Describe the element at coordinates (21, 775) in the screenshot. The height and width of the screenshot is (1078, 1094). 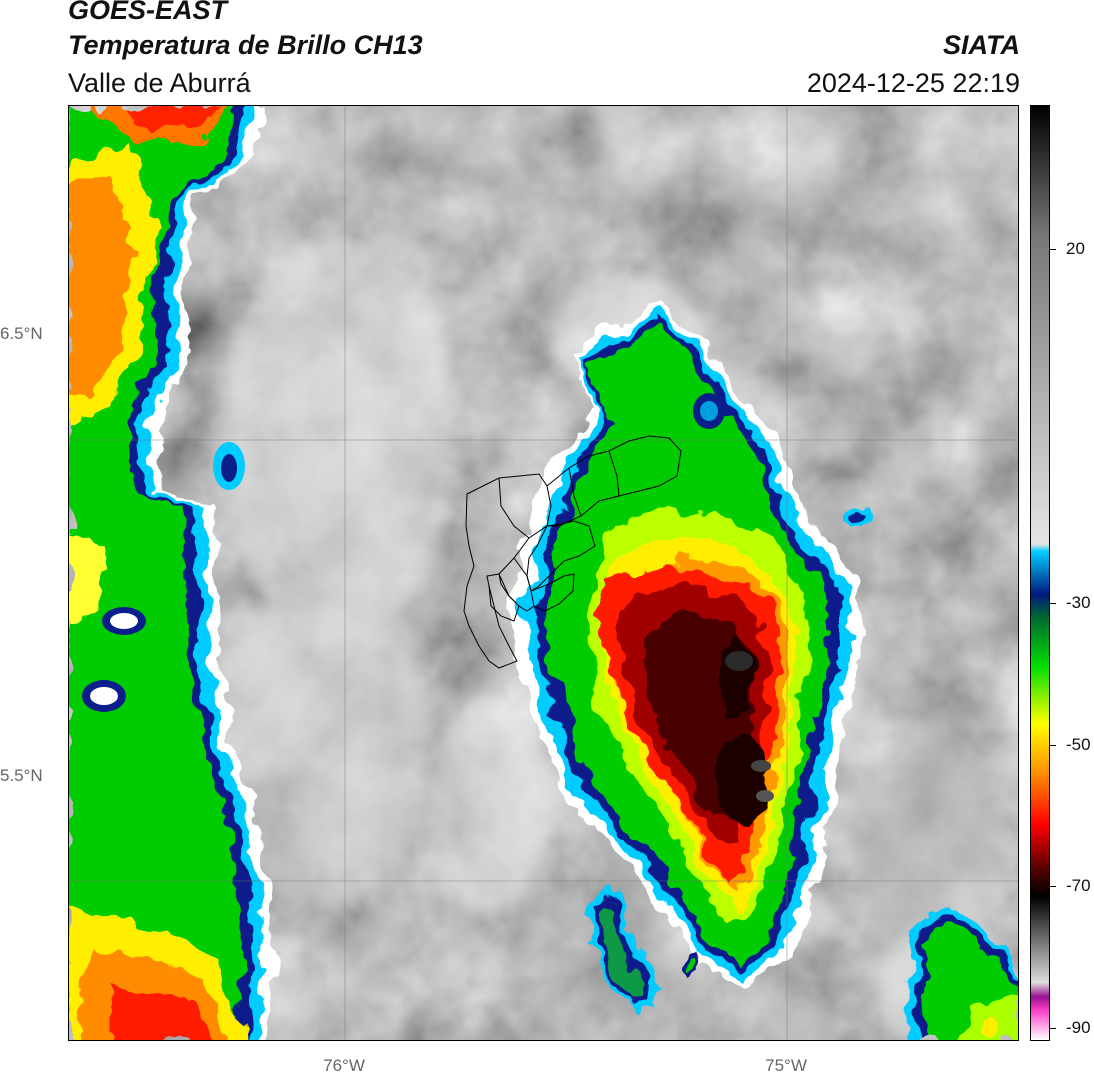
I see `lat-label-5-5: 5.5°N` at that location.